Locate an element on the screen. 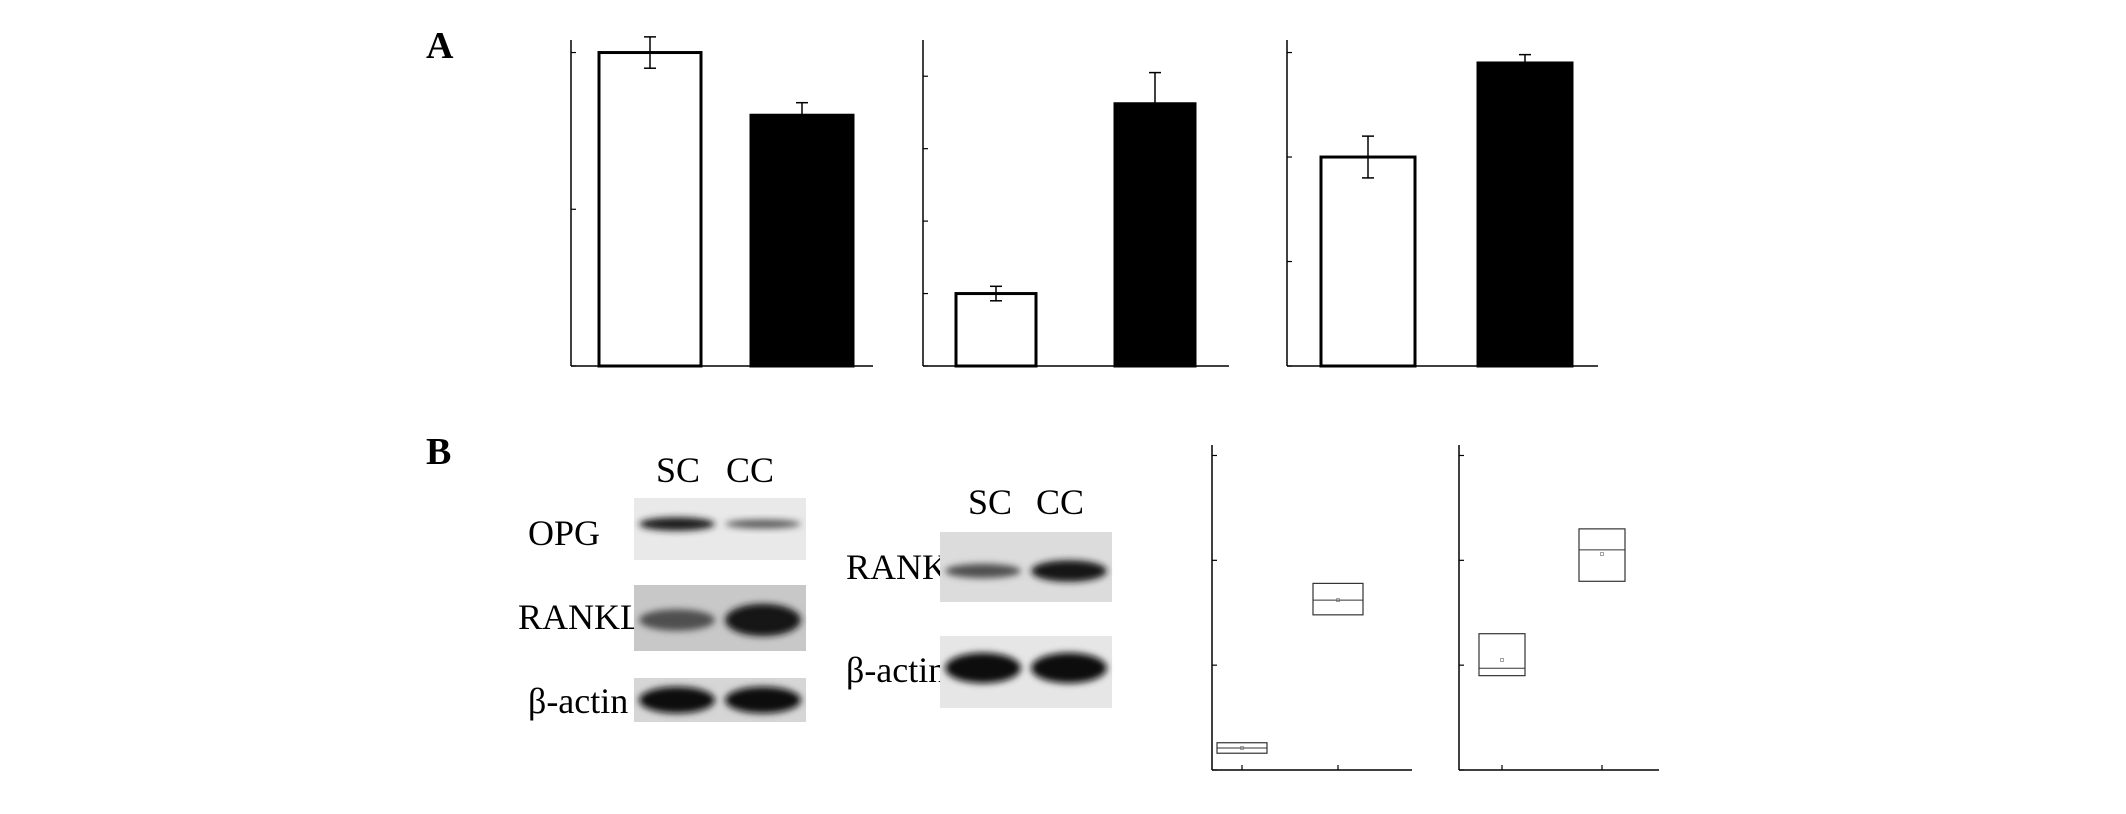 This screenshot has width=2126, height=814. western-blot-opg-rankl: SC CC OPG RANKL β-actin is located at coordinates (662, 586).